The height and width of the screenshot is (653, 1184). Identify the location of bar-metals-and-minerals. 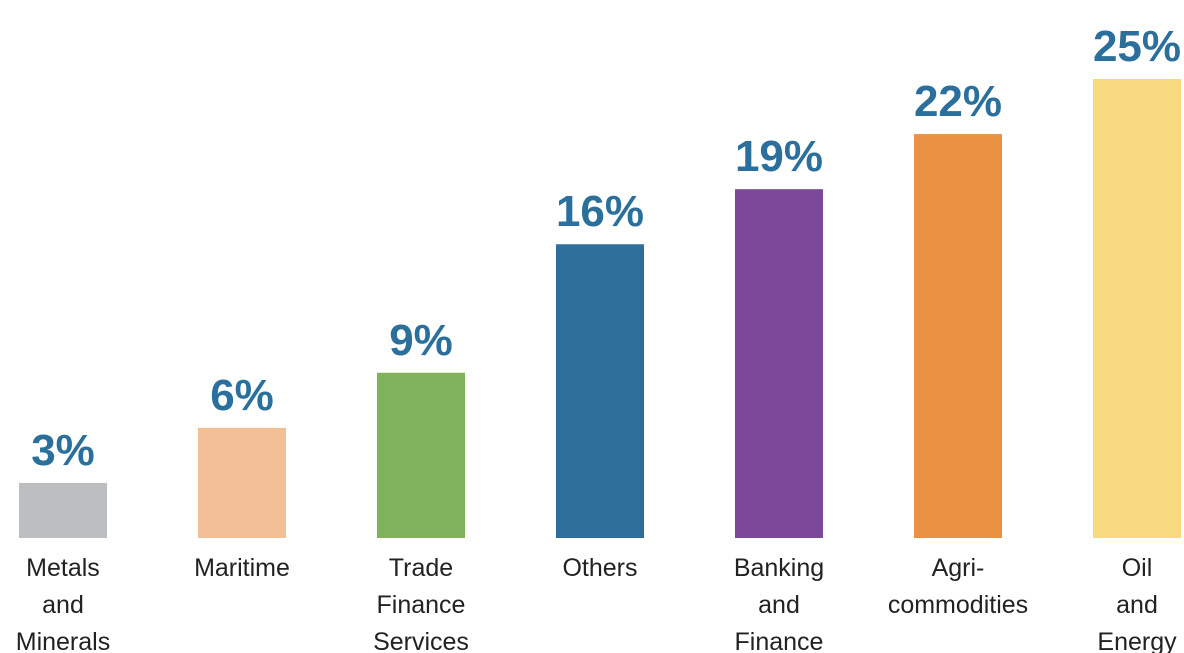
(63, 510).